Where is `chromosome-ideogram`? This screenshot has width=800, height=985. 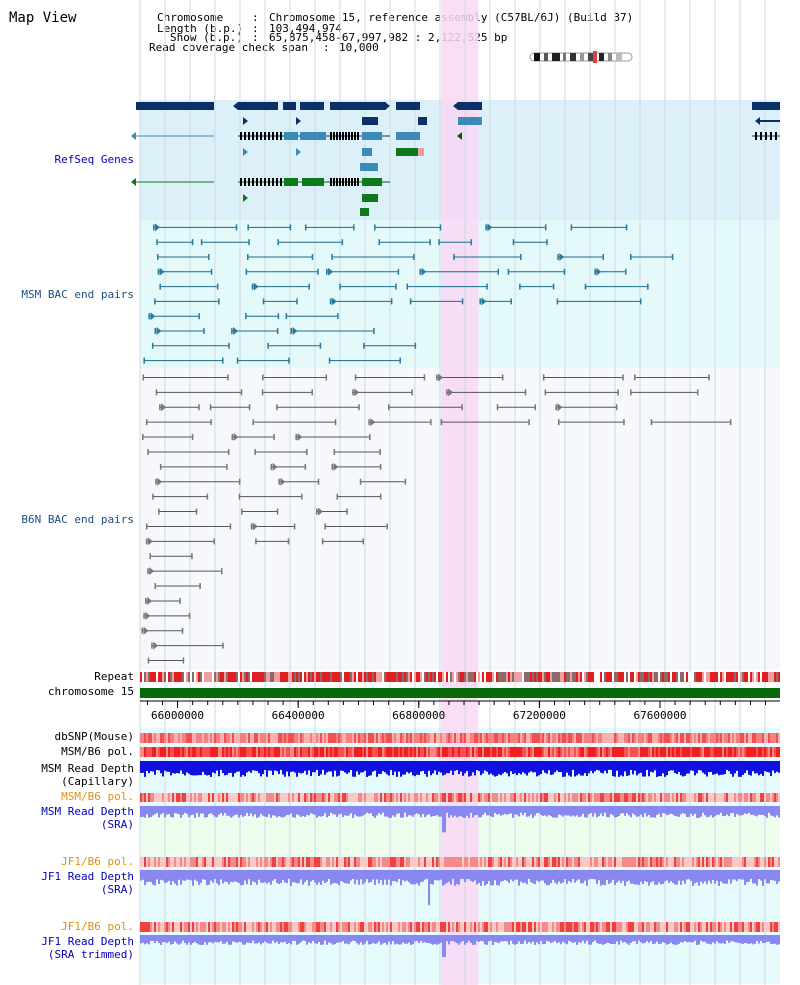
chromosome-ideogram is located at coordinates (581, 57).